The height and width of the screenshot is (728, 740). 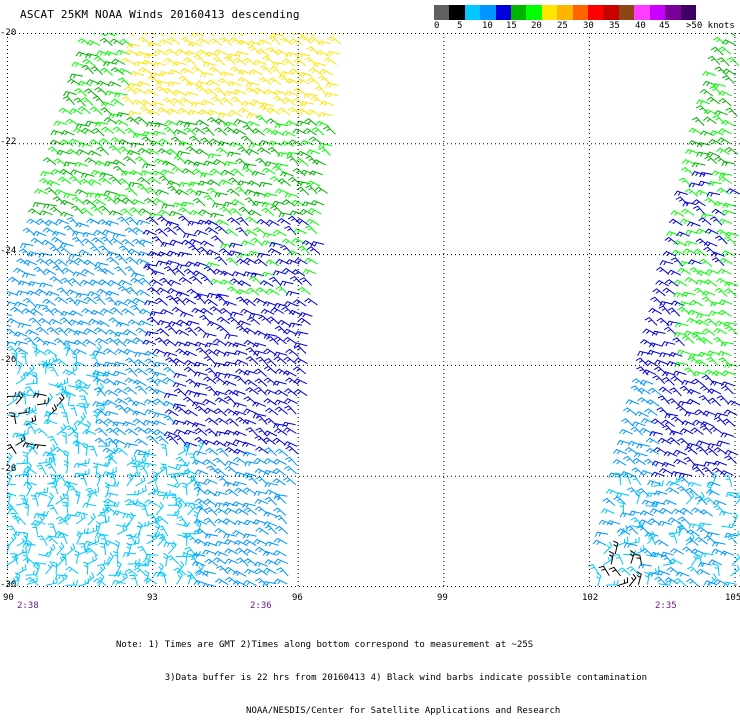 What do you see at coordinates (580, 12) in the screenshot?
I see `colorbar-swatch` at bounding box center [580, 12].